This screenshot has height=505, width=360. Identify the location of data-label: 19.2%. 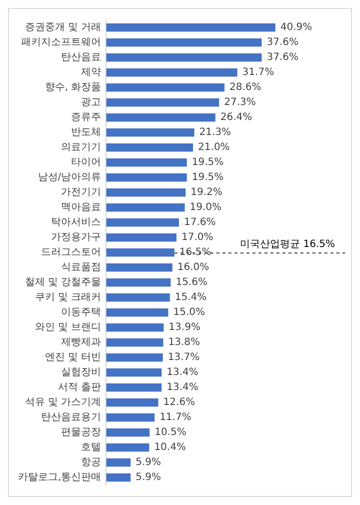
(206, 192).